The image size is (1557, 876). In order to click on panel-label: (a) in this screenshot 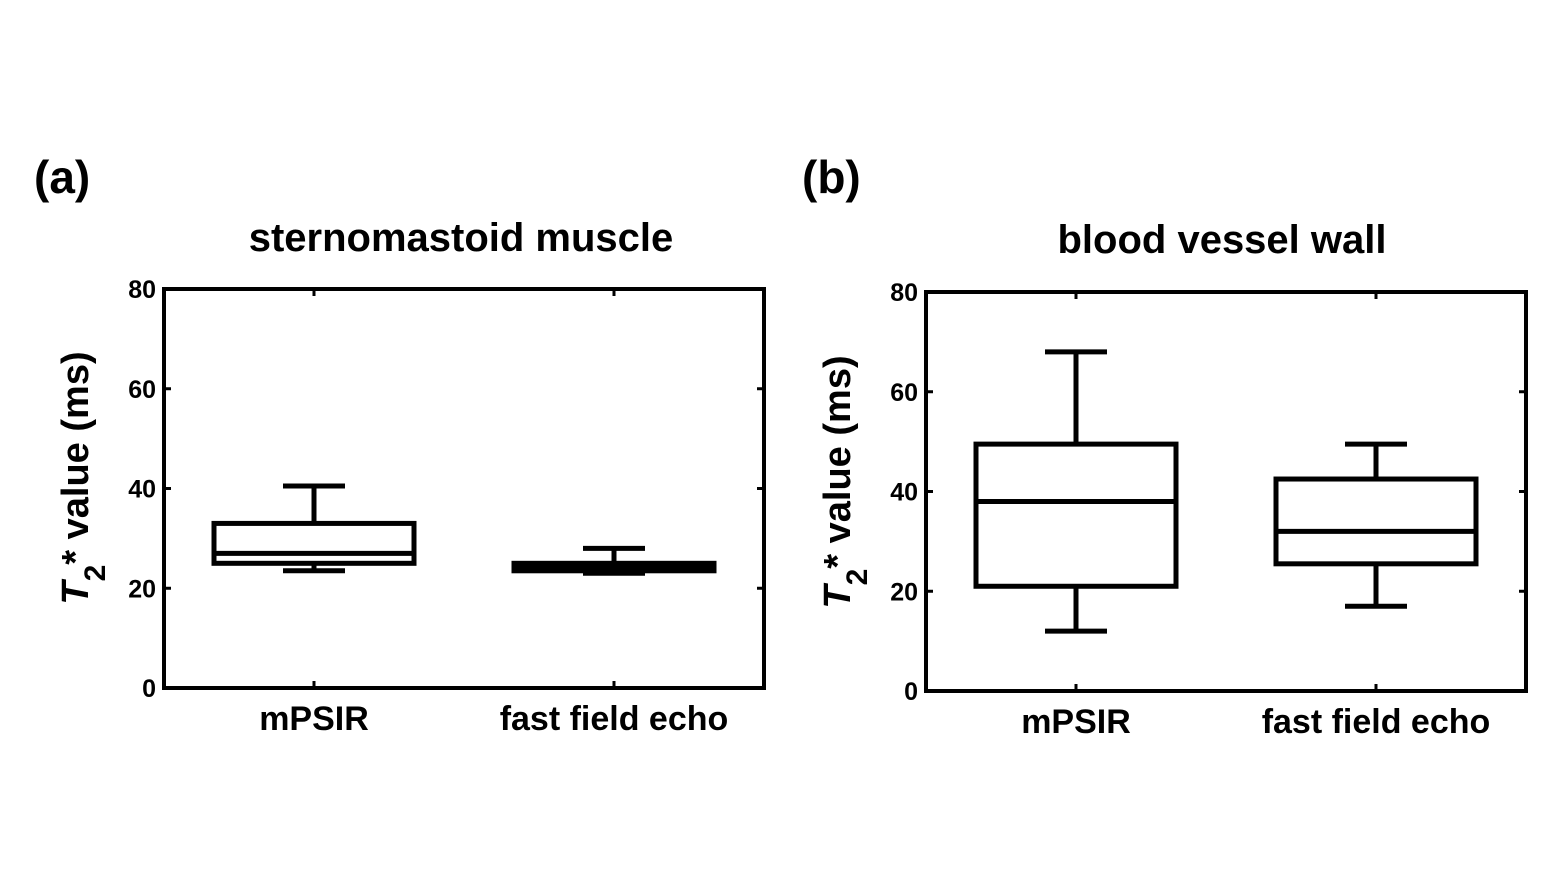, I will do `click(62, 177)`.